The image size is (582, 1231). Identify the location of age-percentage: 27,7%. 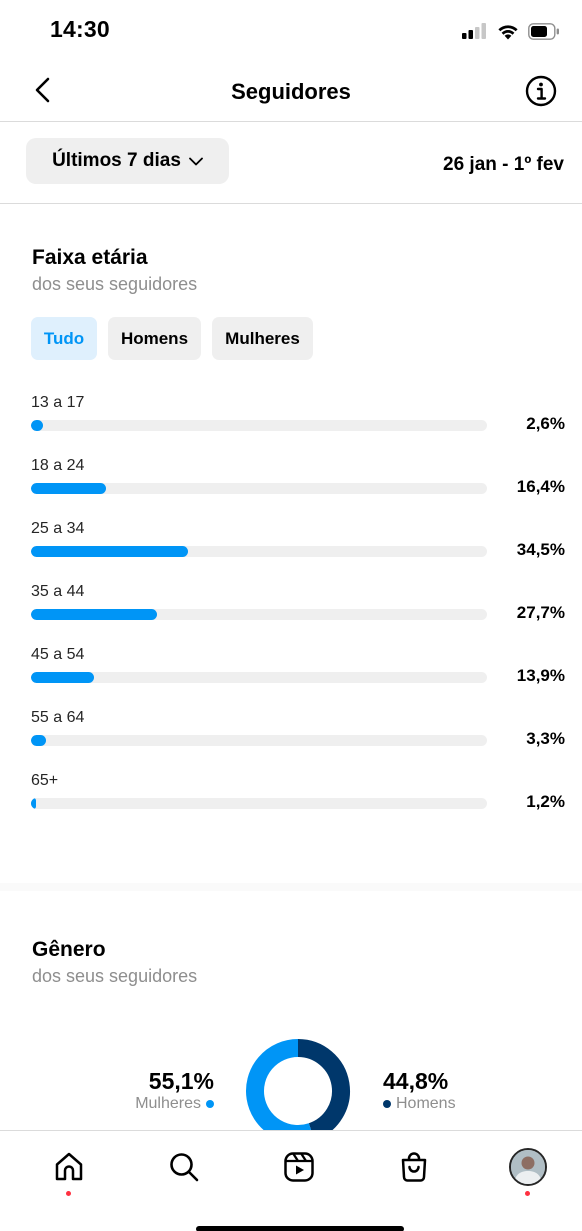
(540, 612).